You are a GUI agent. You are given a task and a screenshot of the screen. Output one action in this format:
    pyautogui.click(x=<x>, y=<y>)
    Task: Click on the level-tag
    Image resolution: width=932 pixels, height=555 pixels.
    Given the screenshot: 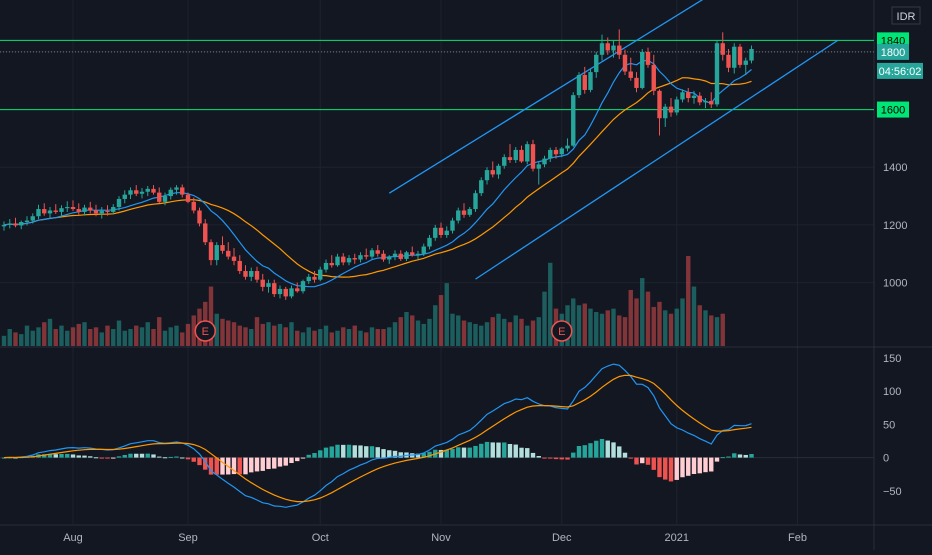 What is the action you would take?
    pyautogui.click(x=893, y=109)
    